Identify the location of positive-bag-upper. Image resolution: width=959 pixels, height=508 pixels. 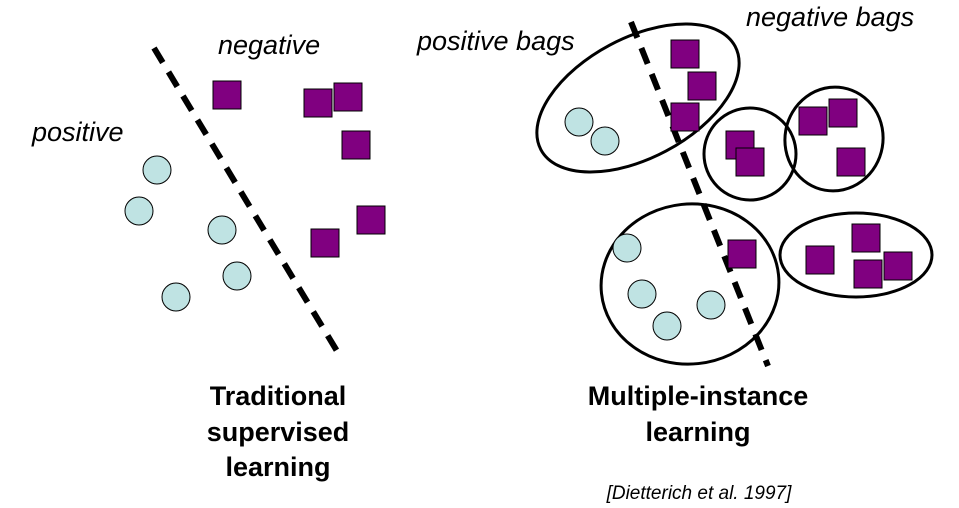
(638, 98).